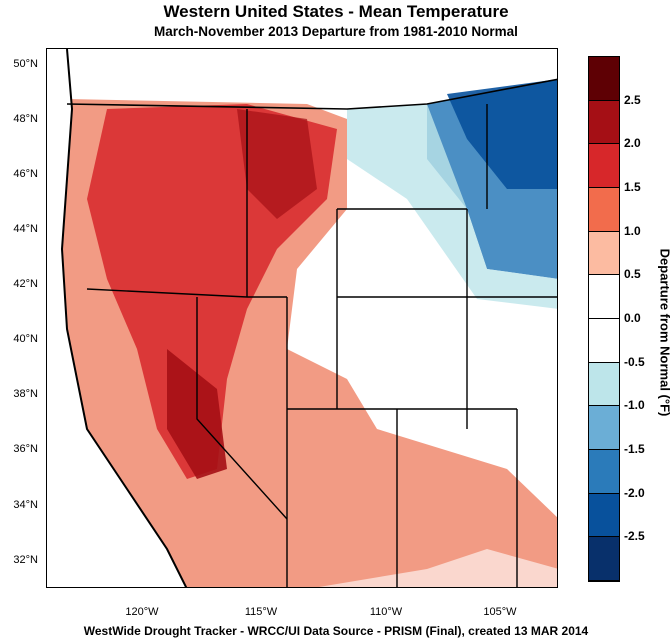  I want to click on strong-cool-region, so click(502, 134).